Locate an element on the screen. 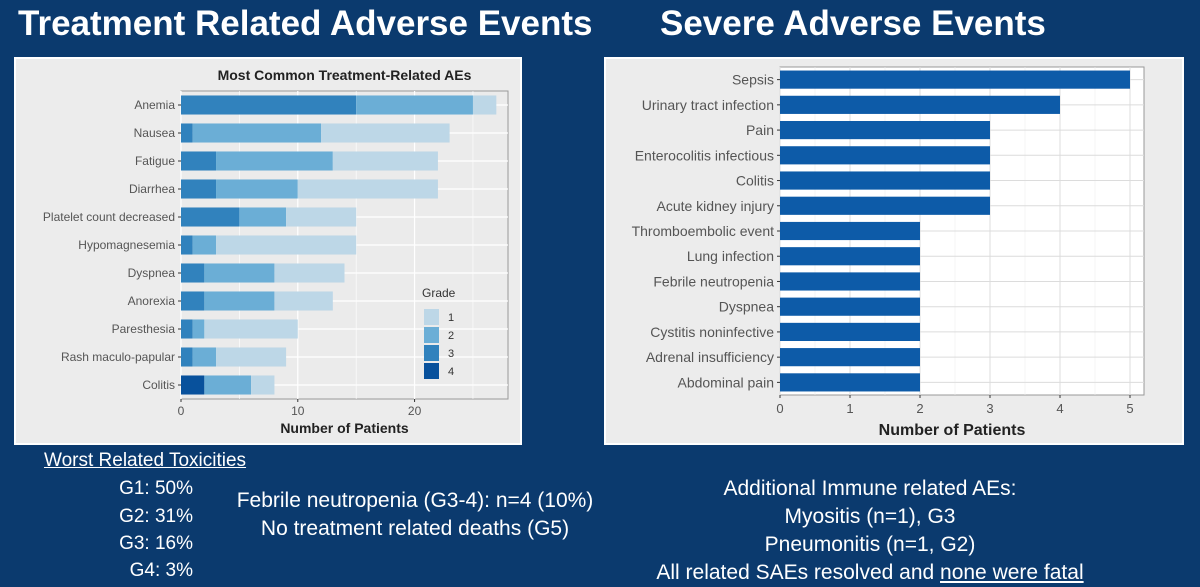 This screenshot has width=1200, height=587. x-tick-label: 4 is located at coordinates (1059, 408).